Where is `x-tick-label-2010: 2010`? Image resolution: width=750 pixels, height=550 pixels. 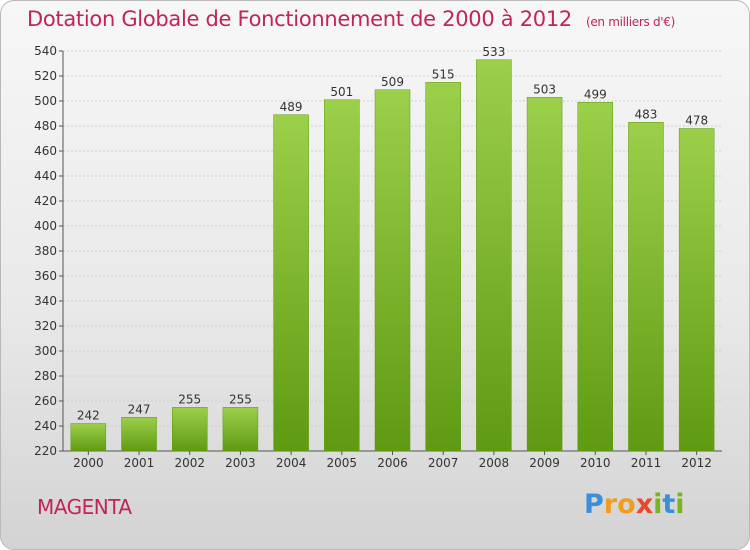
x-tick-label-2010: 2010 is located at coordinates (595, 463).